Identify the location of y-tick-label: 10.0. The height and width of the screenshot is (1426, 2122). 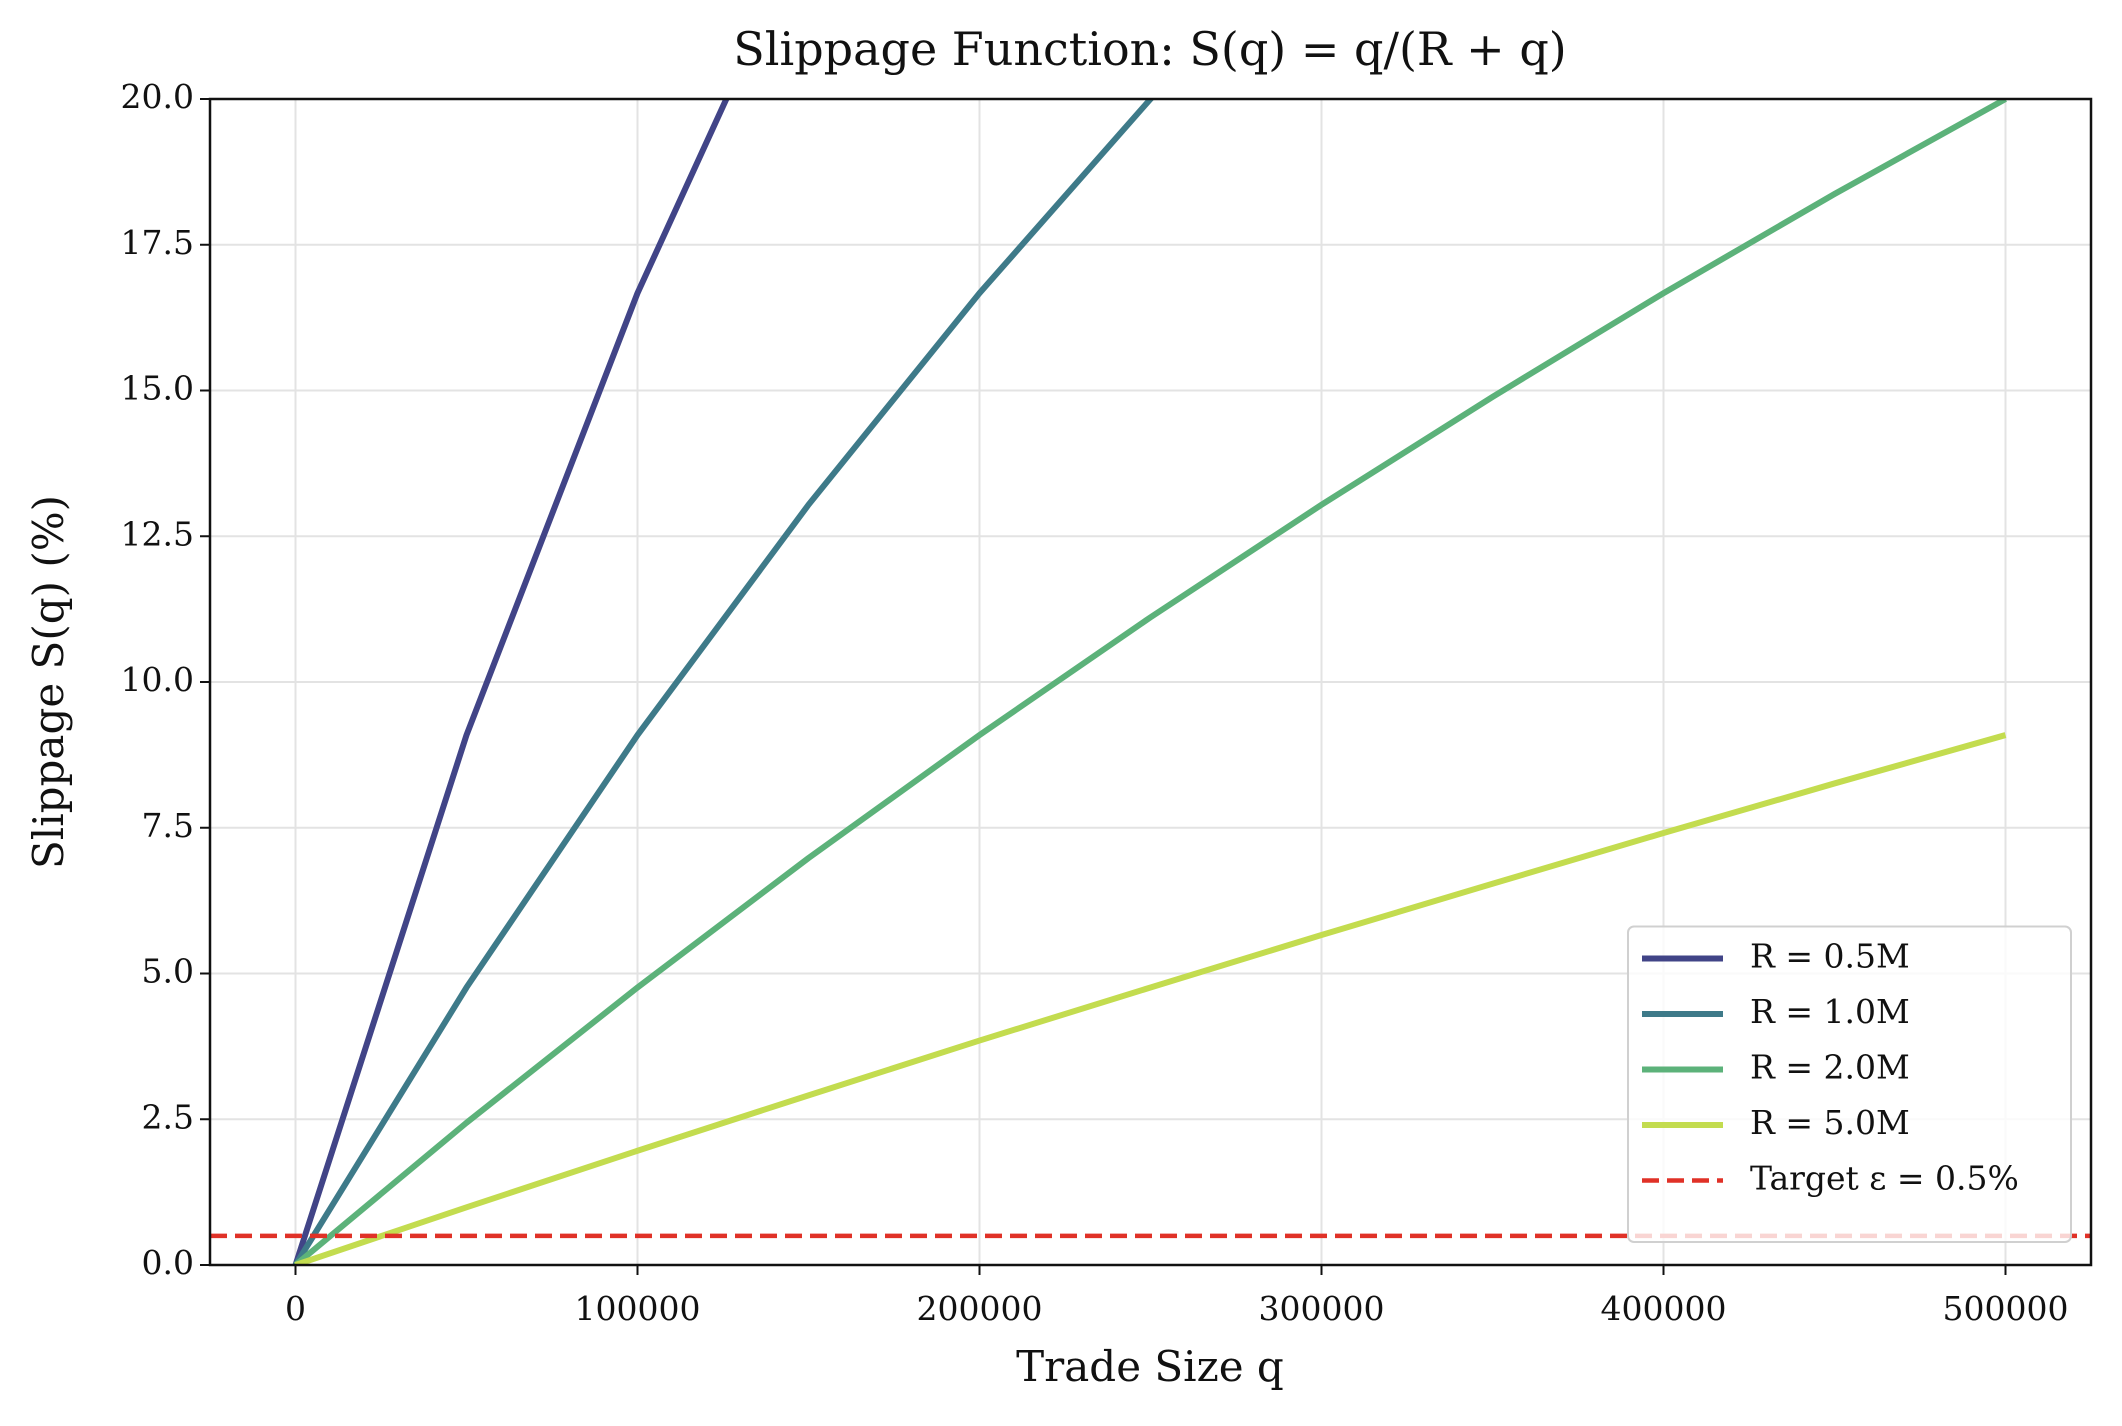
(157, 679).